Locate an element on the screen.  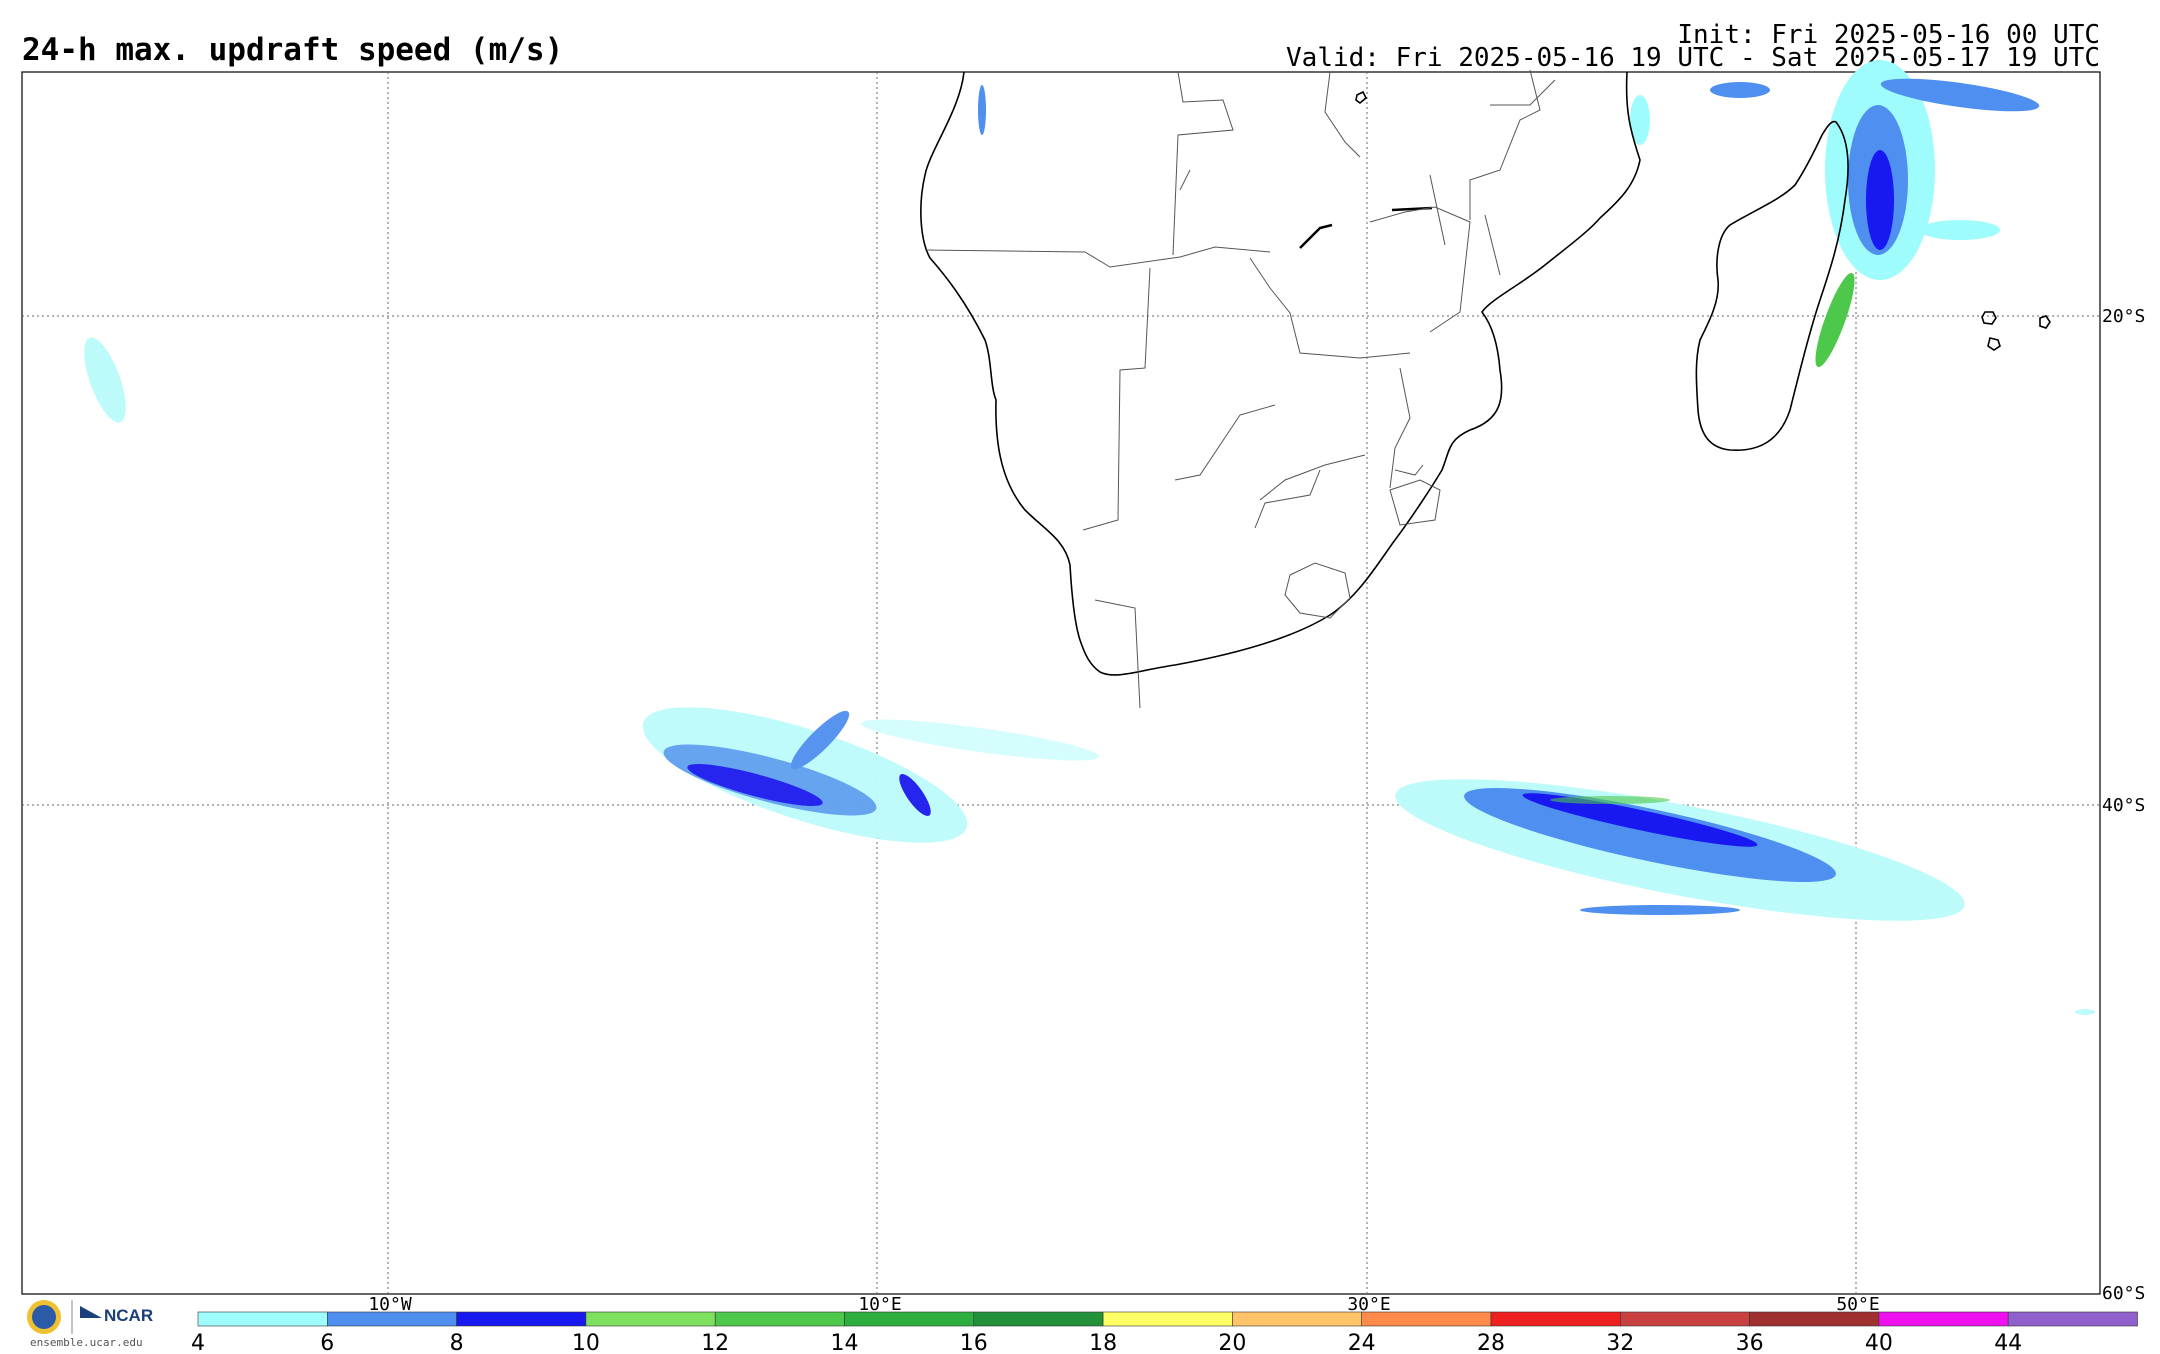
nsf-logo is located at coordinates (64, 1317).